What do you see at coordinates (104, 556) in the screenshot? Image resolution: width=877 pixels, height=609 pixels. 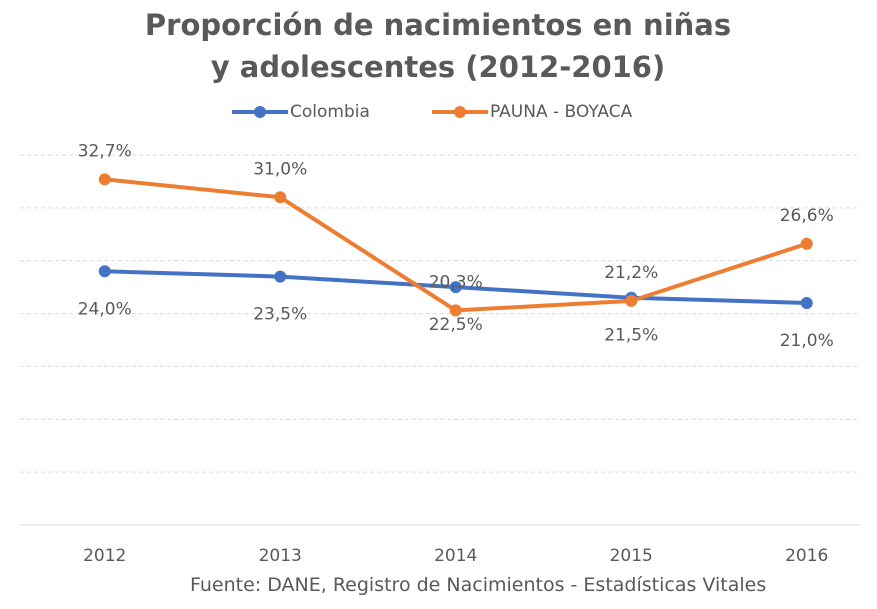 I see `x-tick-label: 2012` at bounding box center [104, 556].